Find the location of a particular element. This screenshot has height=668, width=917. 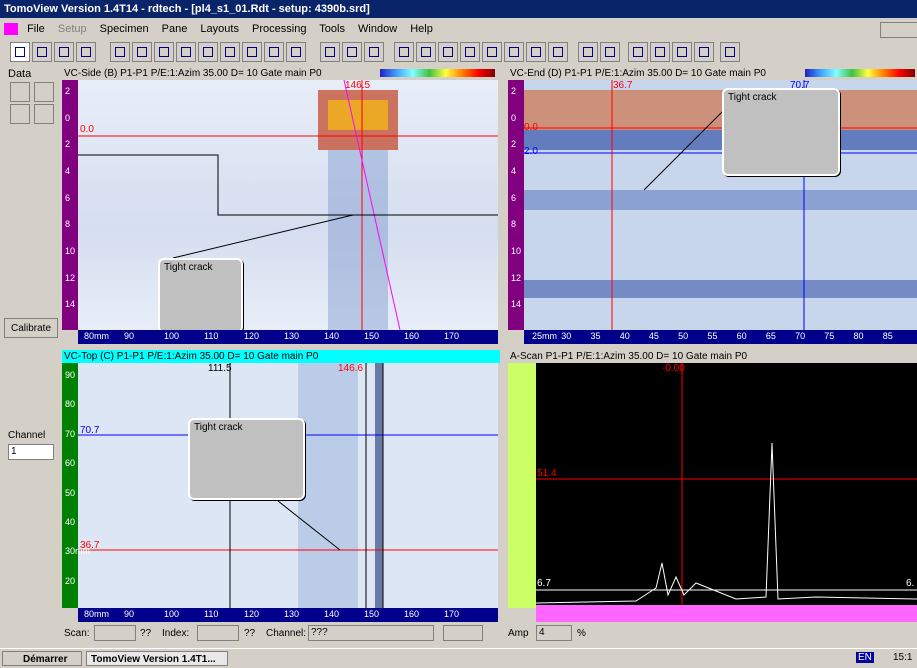

palette-button is located at coordinates (536, 52).